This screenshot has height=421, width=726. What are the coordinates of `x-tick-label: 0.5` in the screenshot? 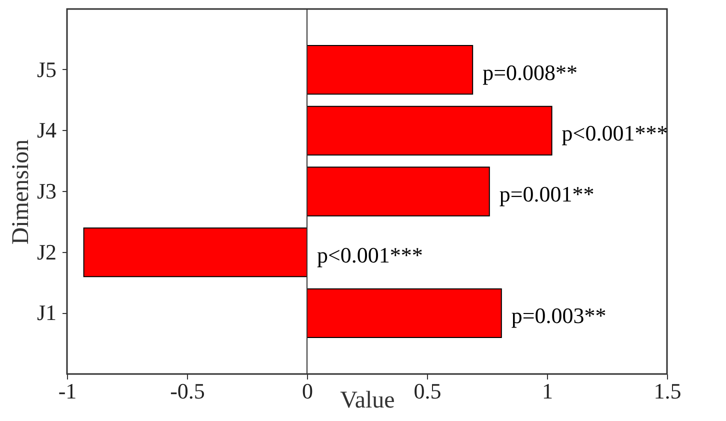 It's located at (428, 391).